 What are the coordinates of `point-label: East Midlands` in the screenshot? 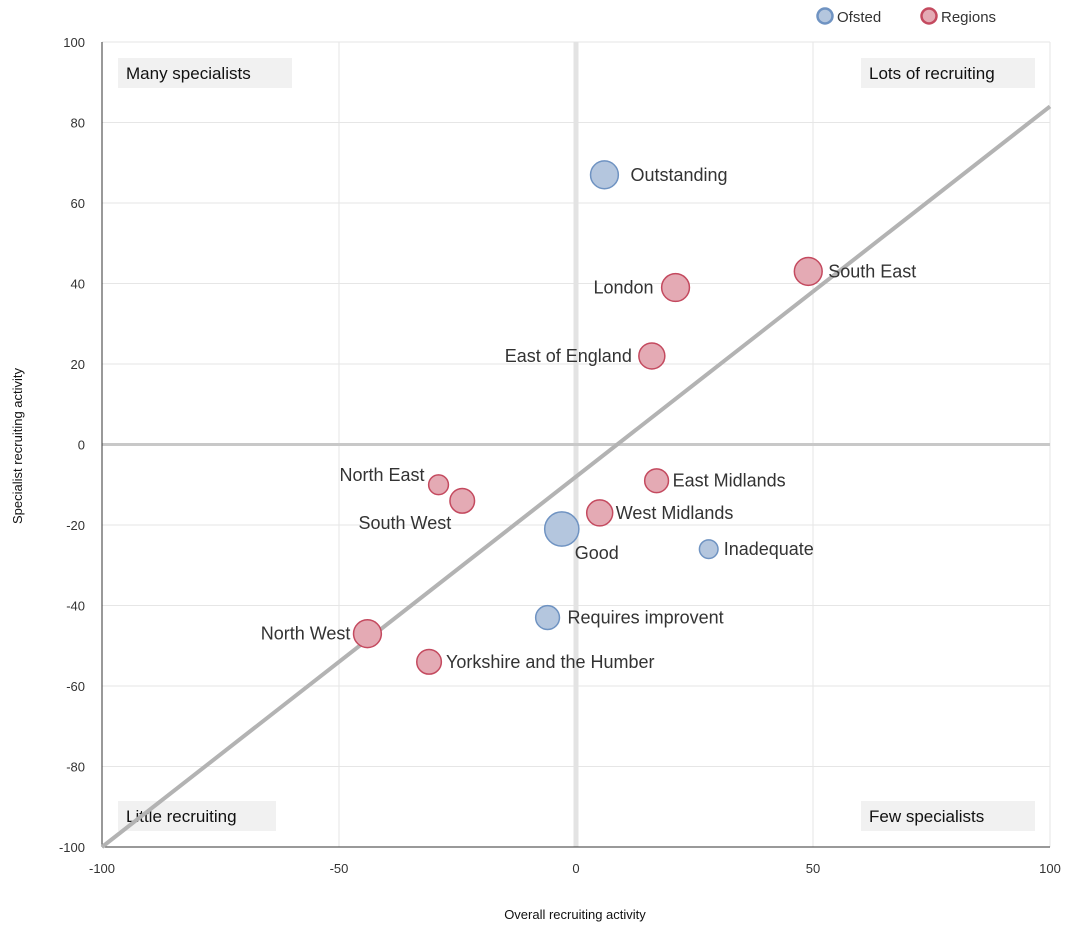 It's located at (729, 481).